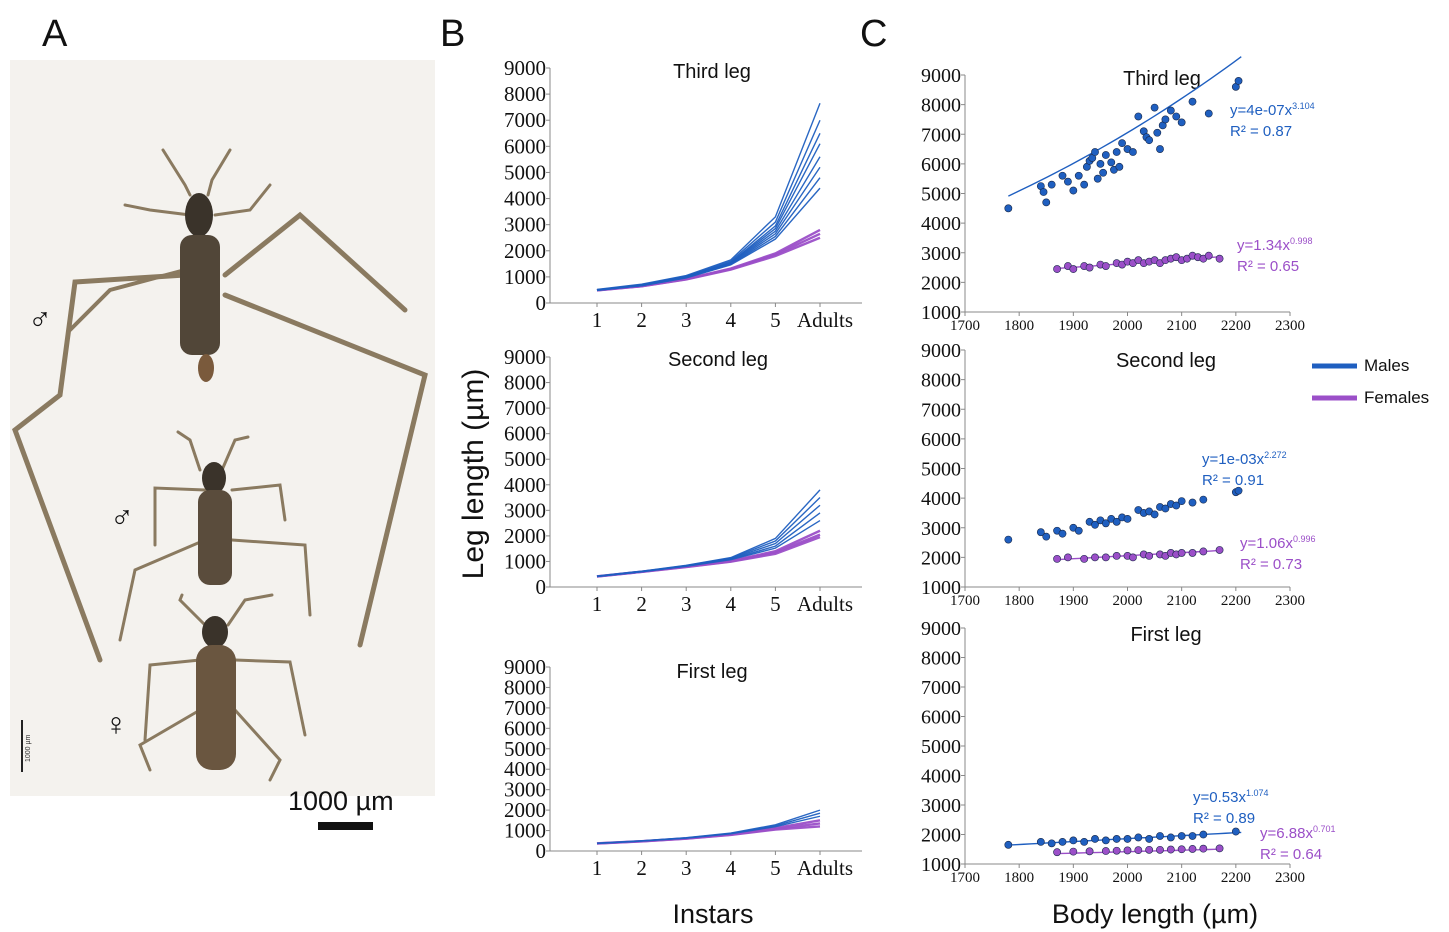  Describe the element at coordinates (116, 724) in the screenshot. I see `female-symbol: ♀` at that location.